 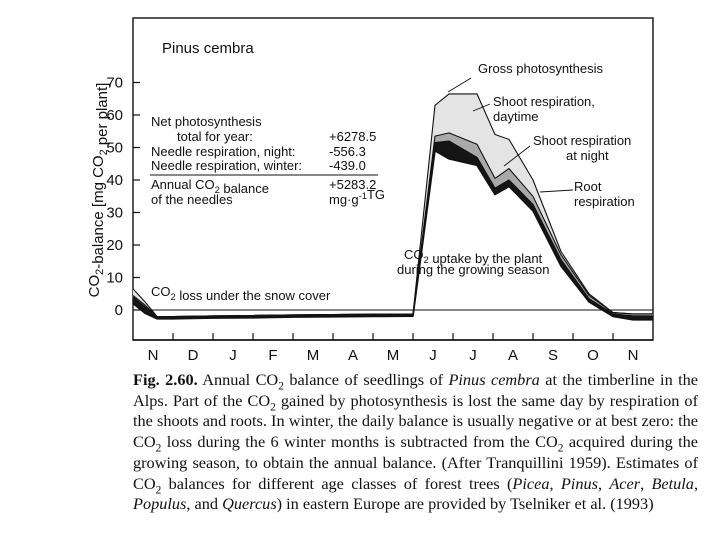 I want to click on y-axis-label: CO2-balance [mg CO2 per plant], so click(x=98, y=190).